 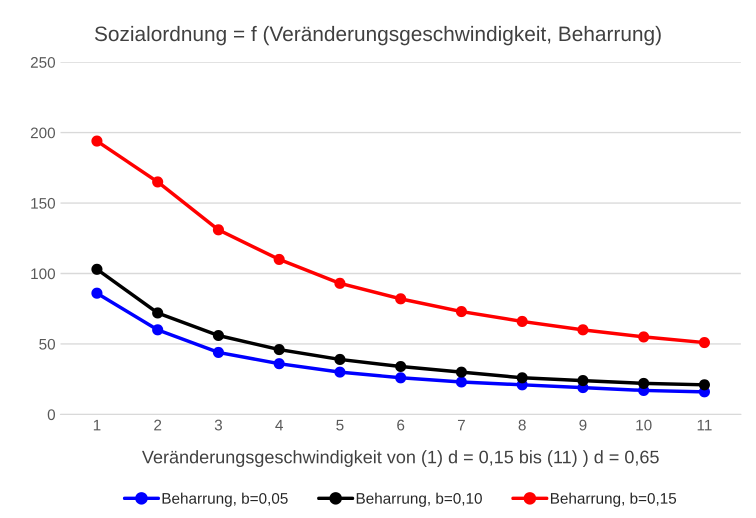 What do you see at coordinates (705, 425) in the screenshot?
I see `x-tick-label: 11` at bounding box center [705, 425].